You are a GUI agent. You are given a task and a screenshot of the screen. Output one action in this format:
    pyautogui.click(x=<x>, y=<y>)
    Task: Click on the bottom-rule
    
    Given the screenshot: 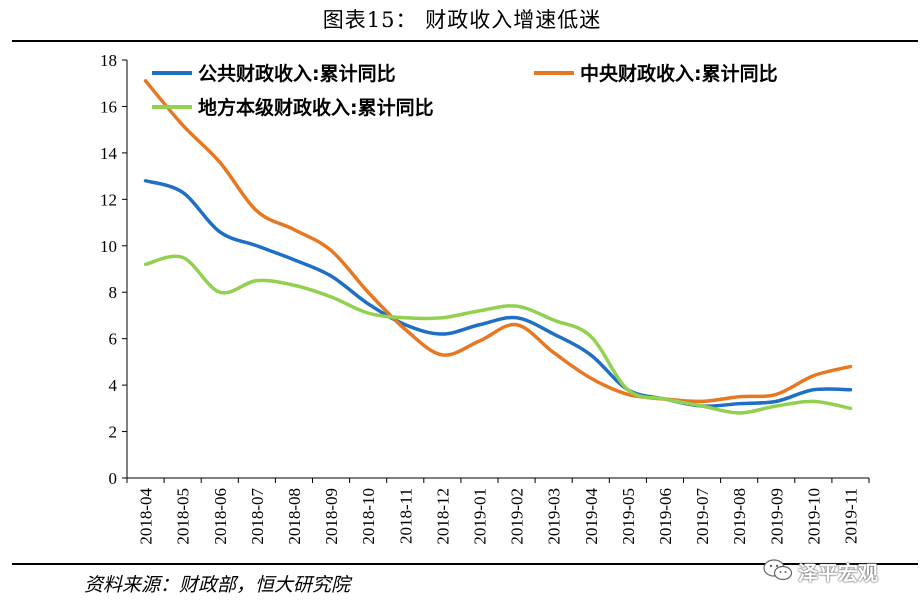 What is the action you would take?
    pyautogui.click(x=465, y=564)
    